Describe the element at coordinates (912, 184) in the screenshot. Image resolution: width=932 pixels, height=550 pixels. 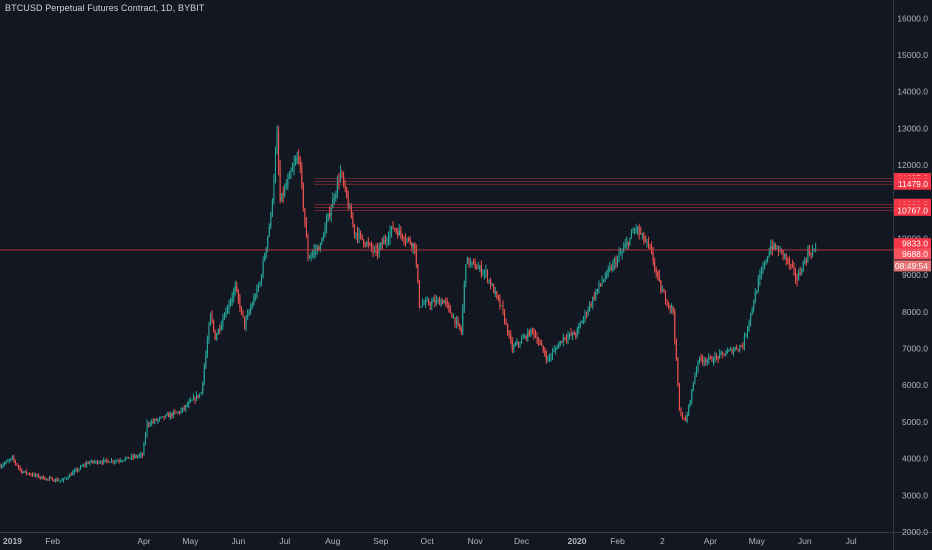
I see `level-tag: 11479.0` at that location.